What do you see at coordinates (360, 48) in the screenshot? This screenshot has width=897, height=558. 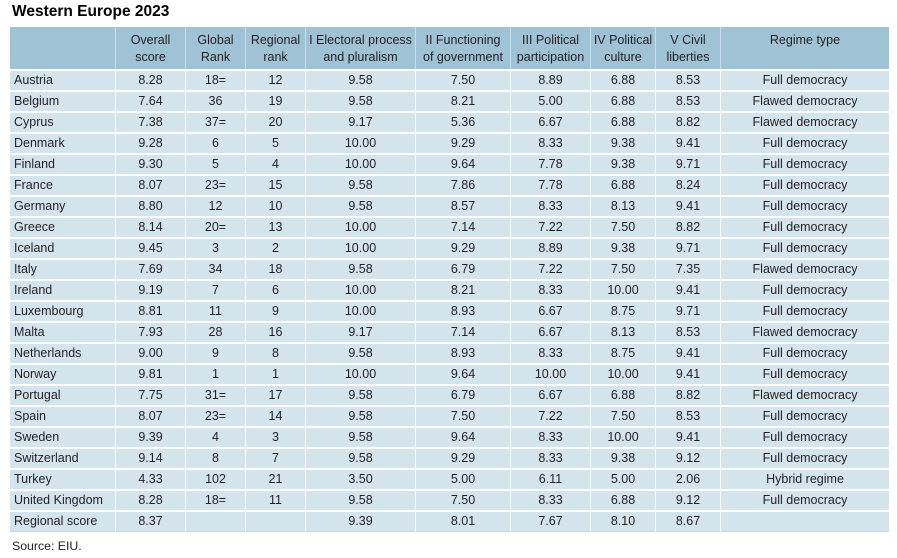 I see `column-header-electoral-process: I Electoral process and pluralism` at bounding box center [360, 48].